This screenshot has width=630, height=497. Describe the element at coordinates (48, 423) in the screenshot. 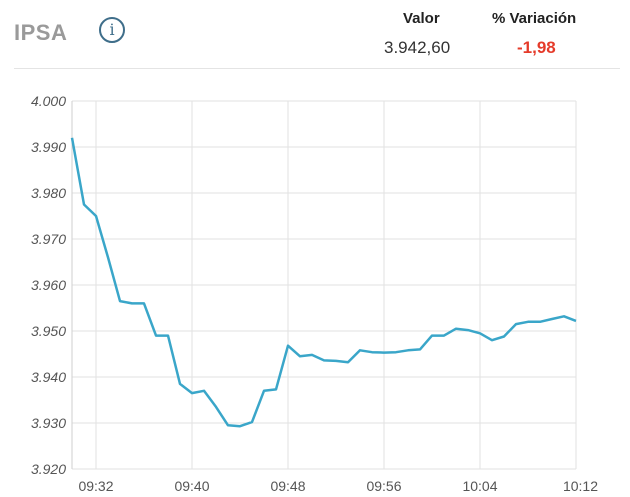

I see `y-tick-label: 3.930` at that location.